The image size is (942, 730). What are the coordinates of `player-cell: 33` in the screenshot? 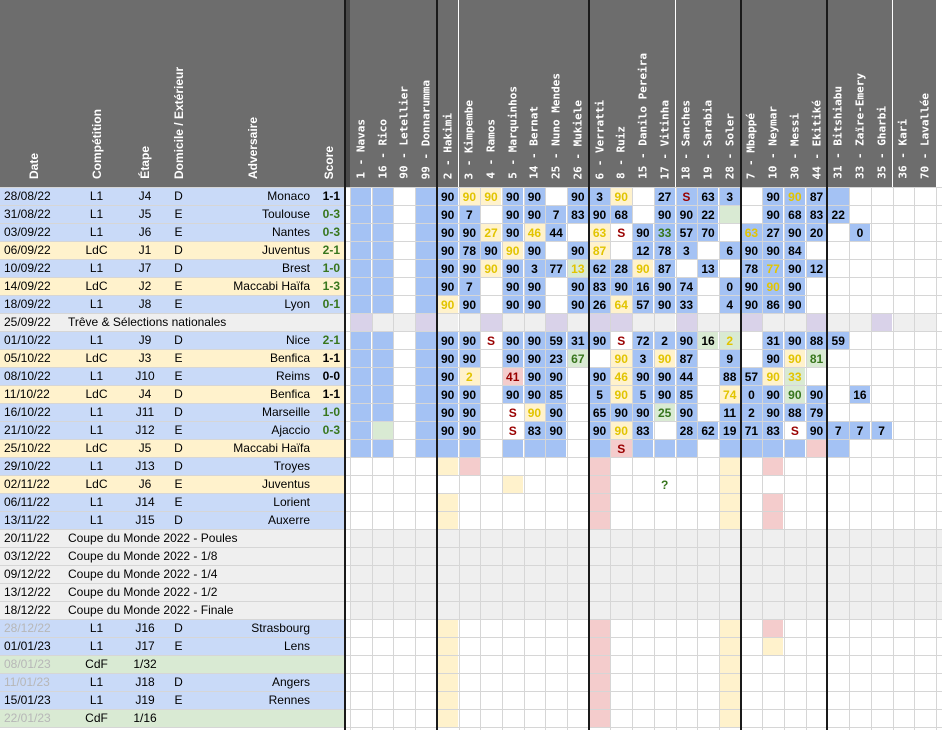 It's located at (795, 376).